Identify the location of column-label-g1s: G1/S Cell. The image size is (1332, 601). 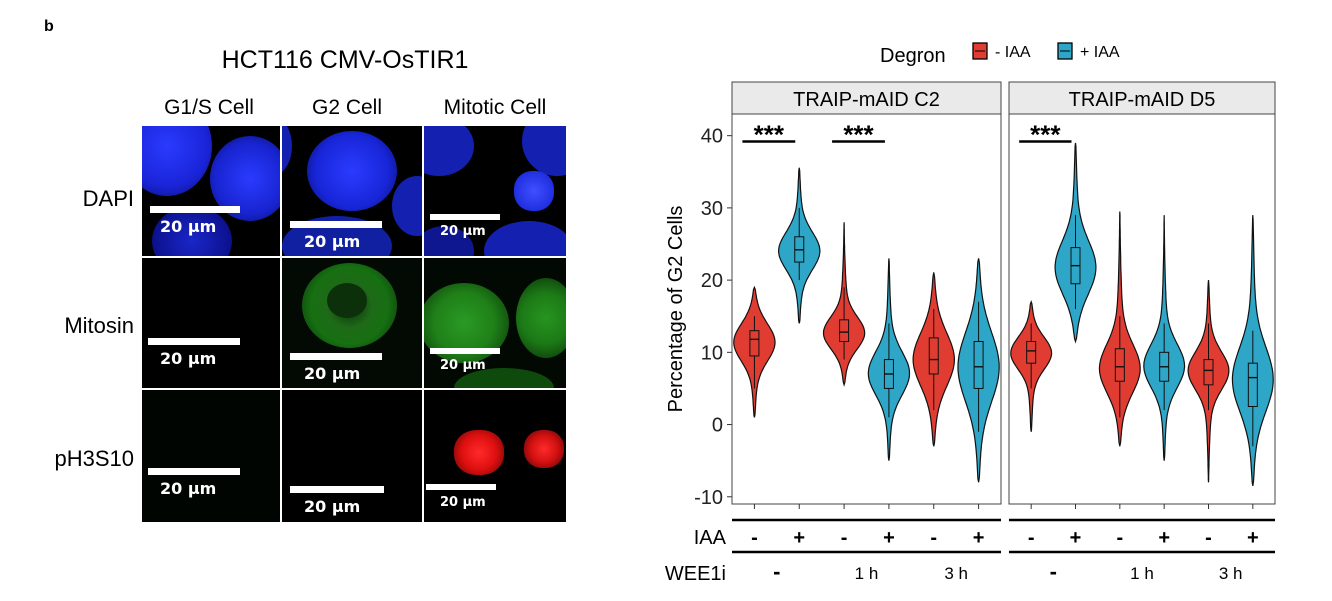
(209, 107).